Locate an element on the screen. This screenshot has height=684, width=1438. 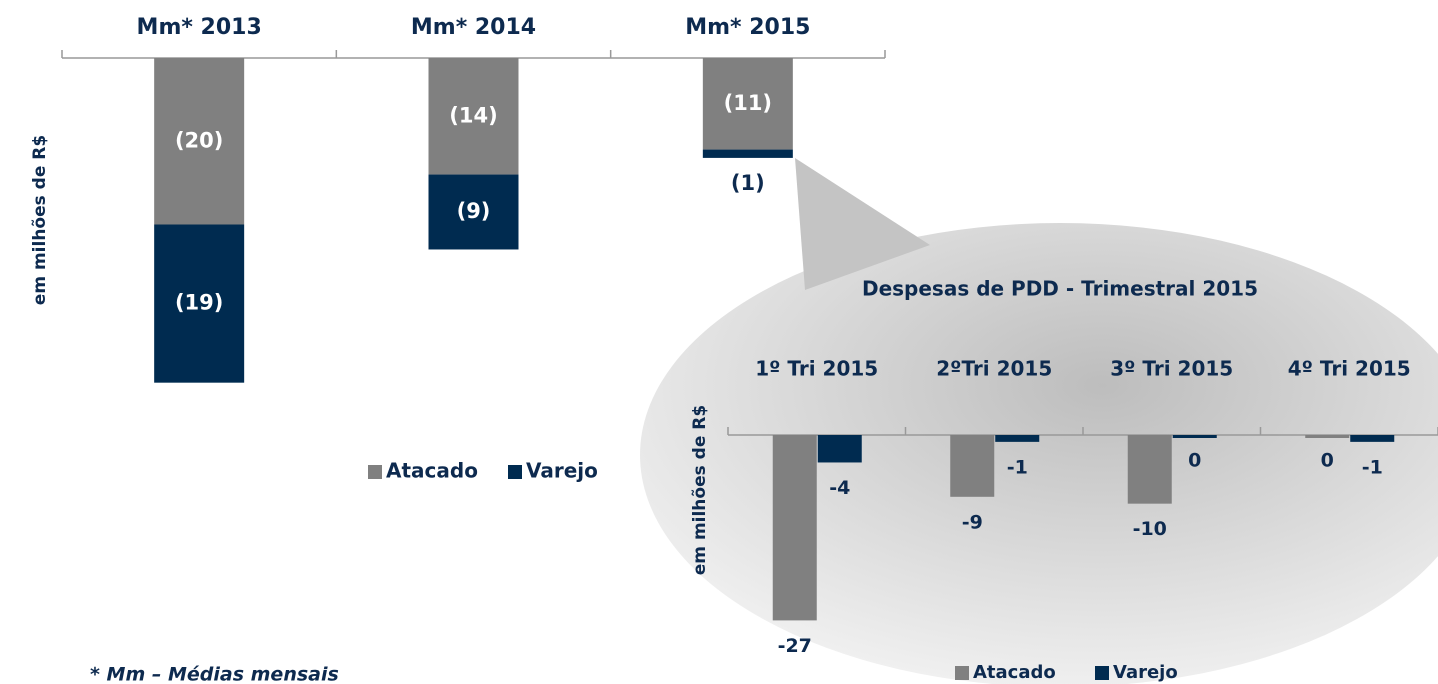
value-label: (20) is located at coordinates (199, 140).